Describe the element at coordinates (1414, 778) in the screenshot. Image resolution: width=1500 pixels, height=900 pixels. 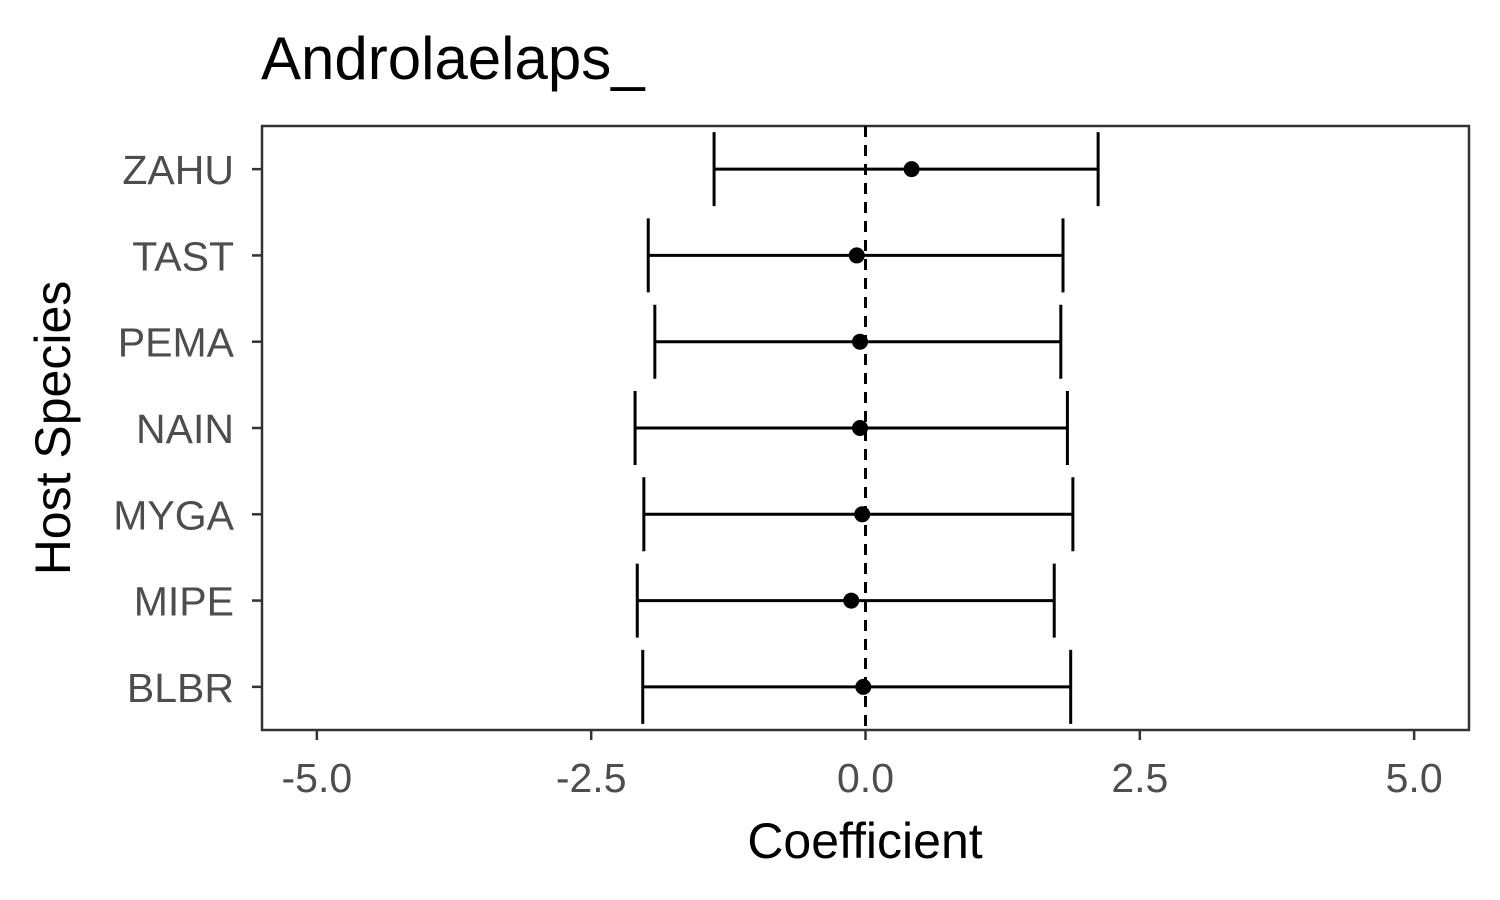
I see `x-tick-label: 5.0` at that location.